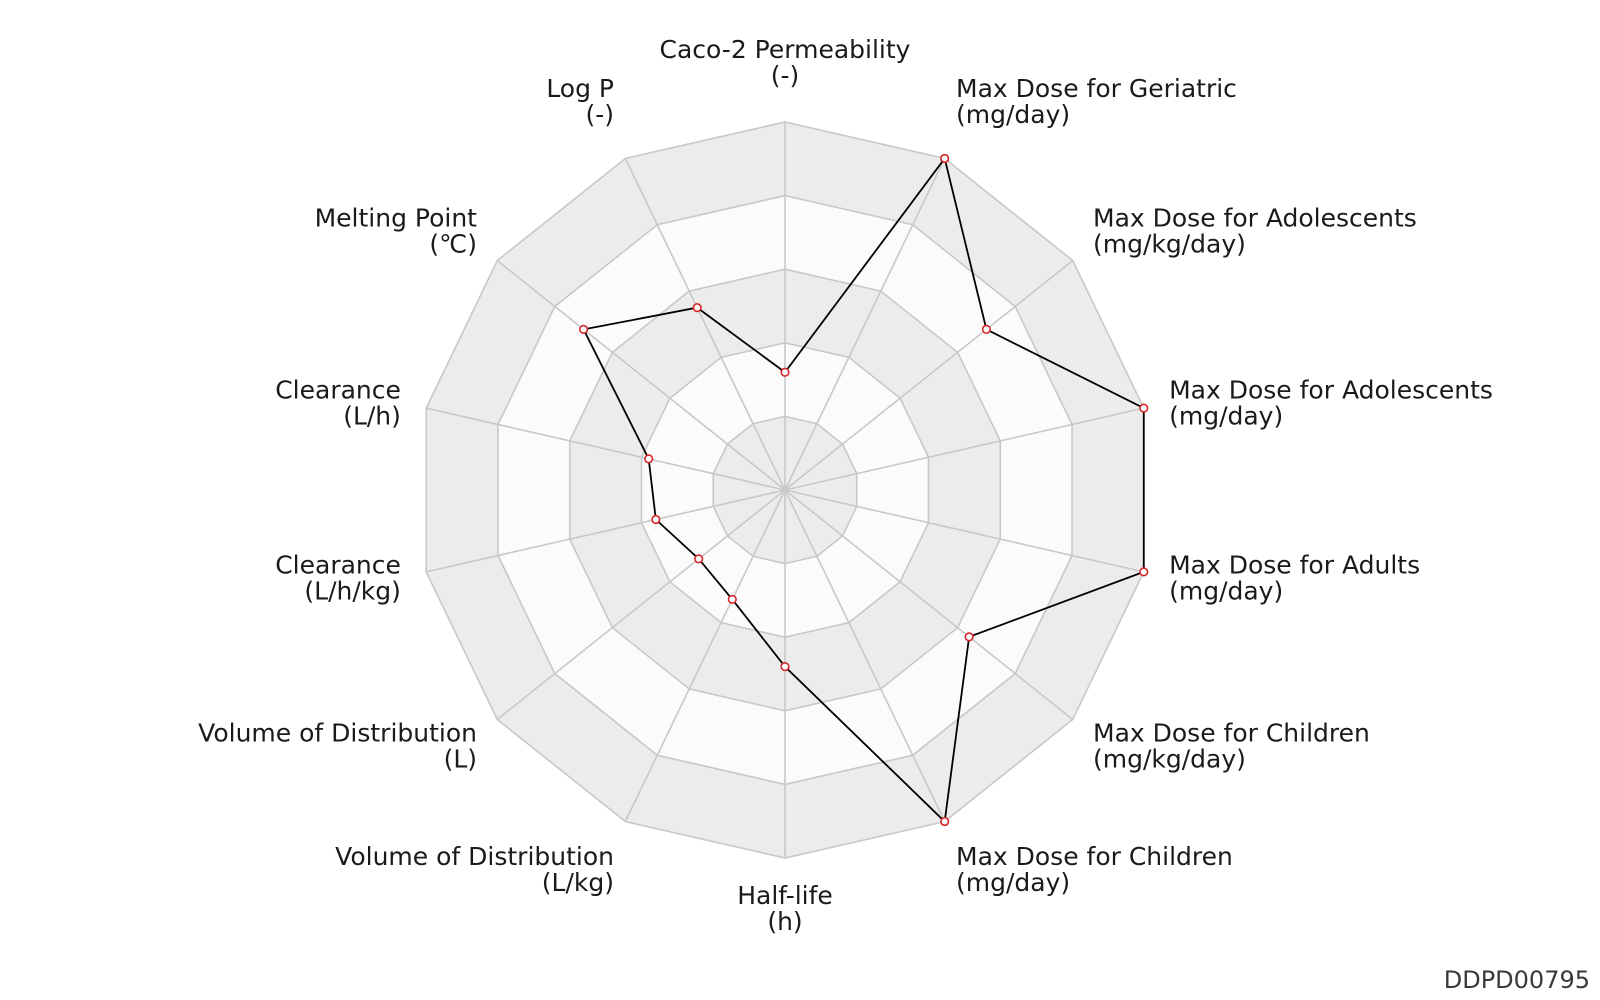  What do you see at coordinates (599, 114) in the screenshot?
I see `axis-label-unit-13: (-)` at bounding box center [599, 114].